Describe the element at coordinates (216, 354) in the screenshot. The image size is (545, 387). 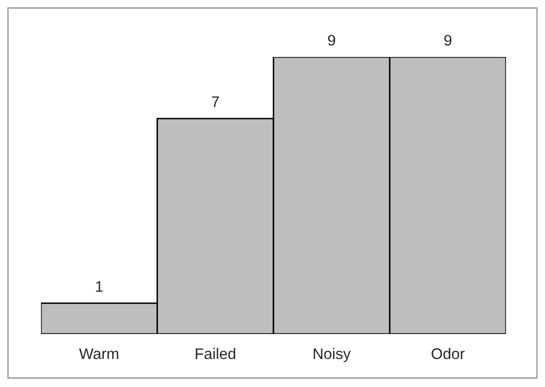
I see `x-tick-label: Failed` at that location.